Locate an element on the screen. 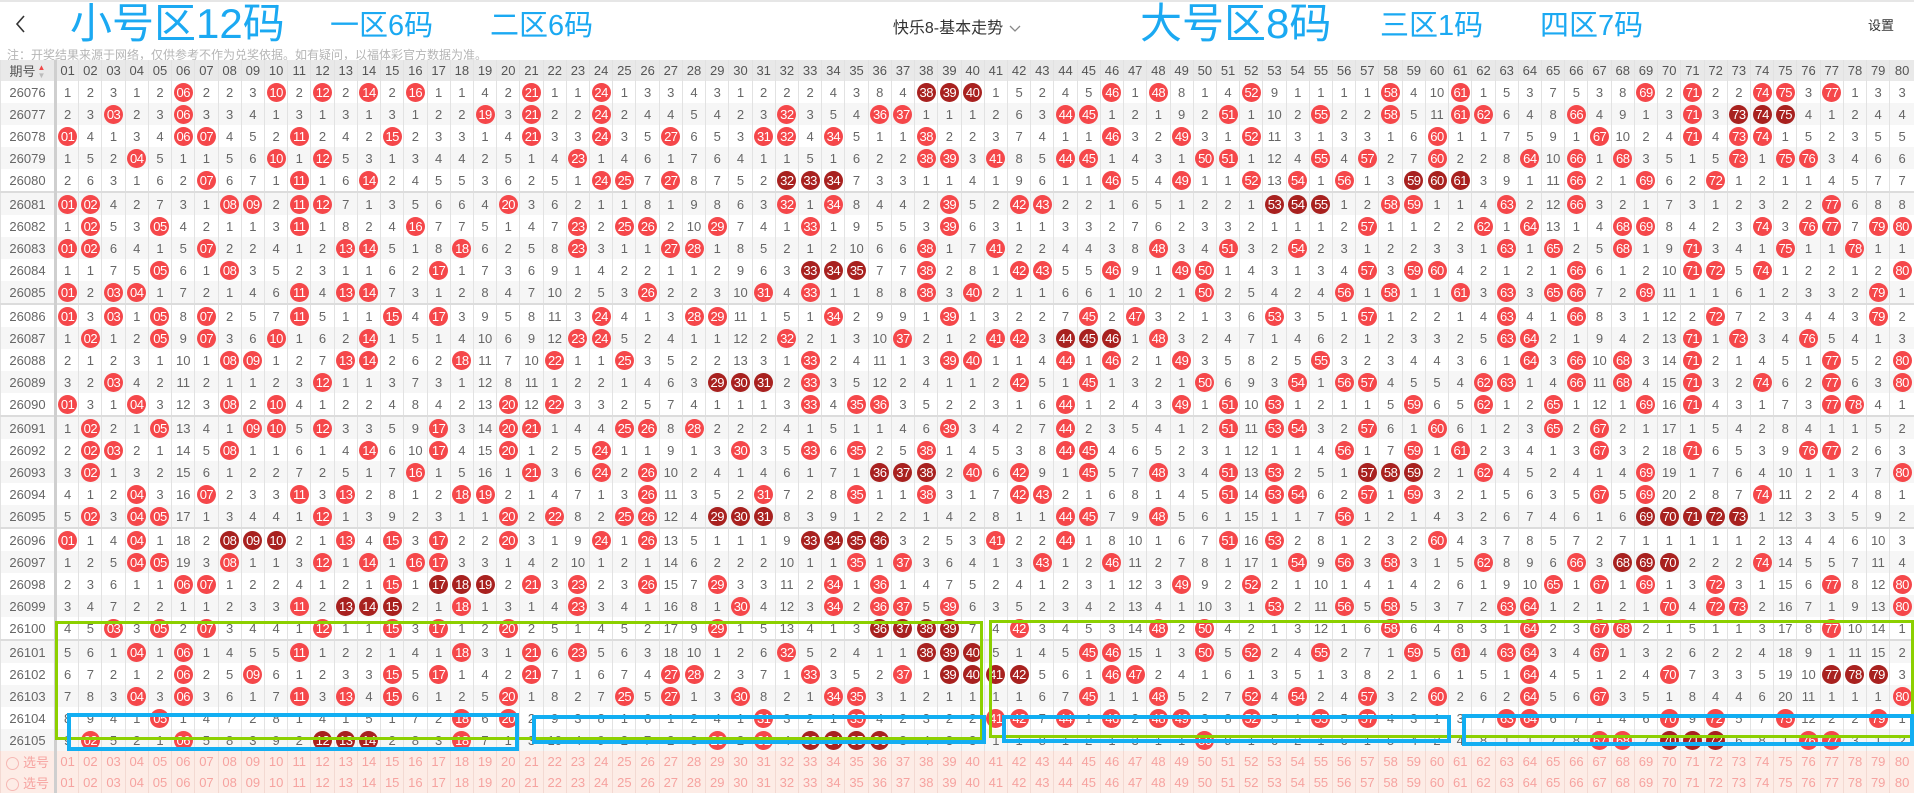  pick-number-80: 80 is located at coordinates (1902, 761).